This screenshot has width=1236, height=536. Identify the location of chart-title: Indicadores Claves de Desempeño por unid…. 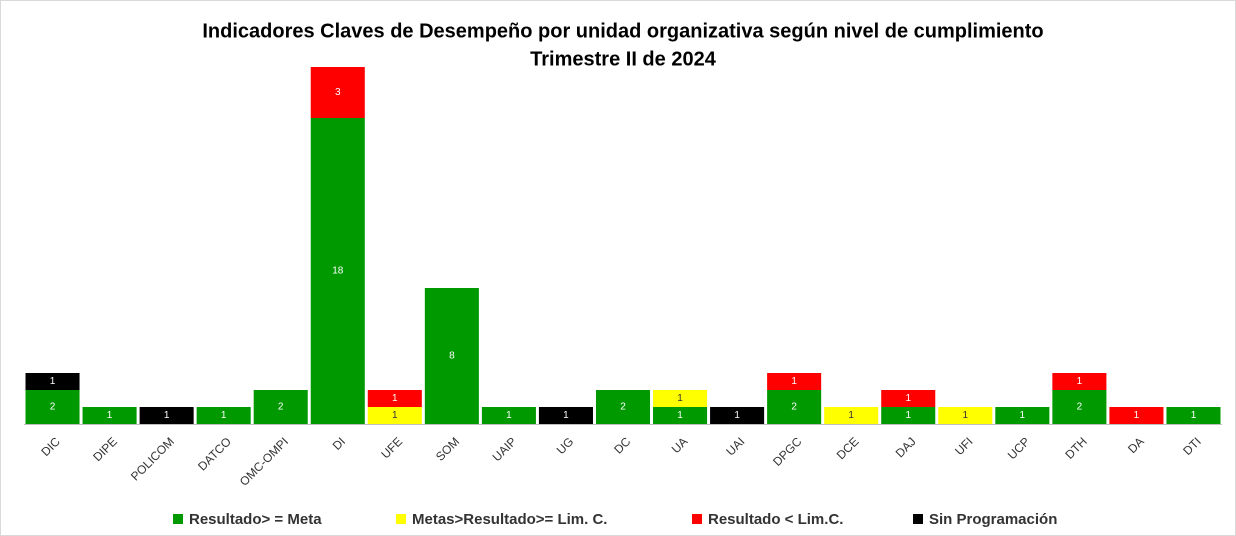
(622, 31).